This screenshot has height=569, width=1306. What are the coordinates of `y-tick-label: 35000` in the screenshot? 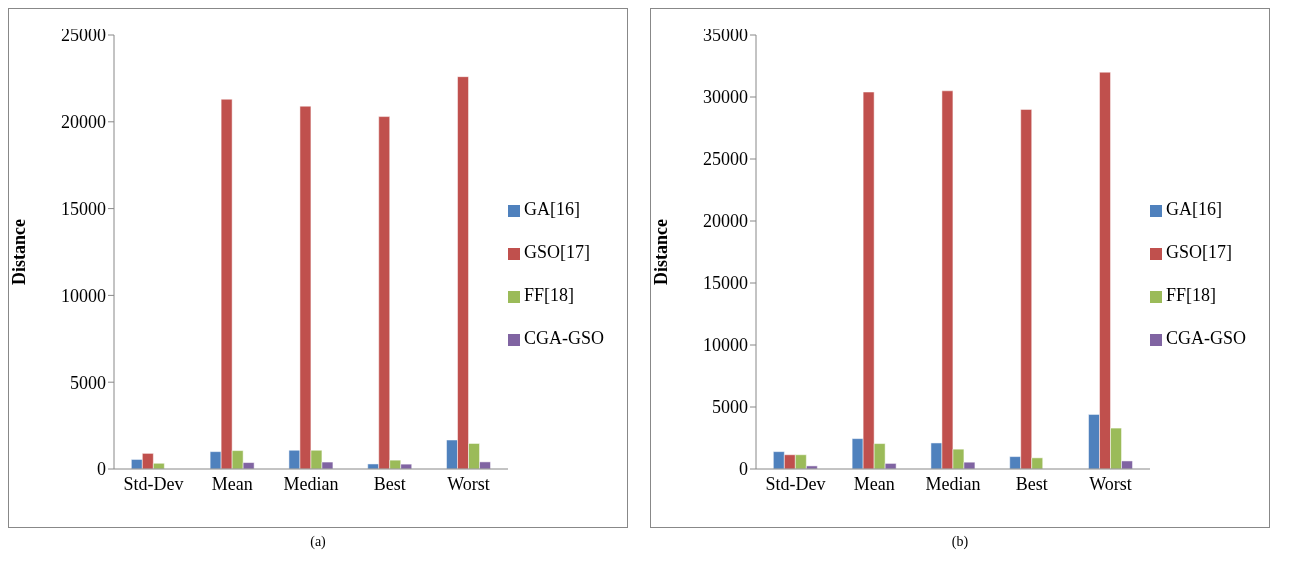 It's located at (725, 35).